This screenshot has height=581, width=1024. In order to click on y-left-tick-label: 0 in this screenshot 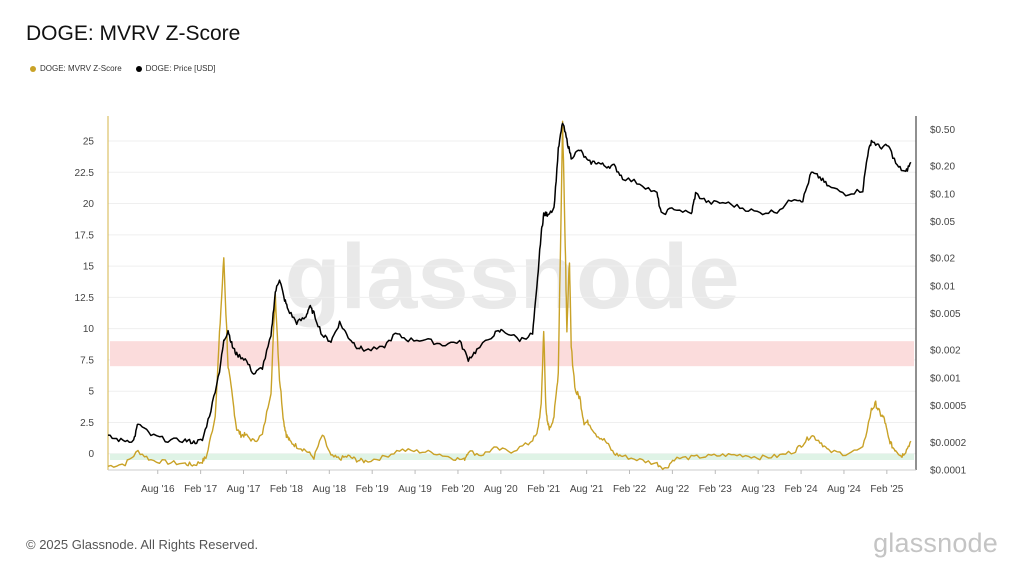, I will do `click(91, 454)`.